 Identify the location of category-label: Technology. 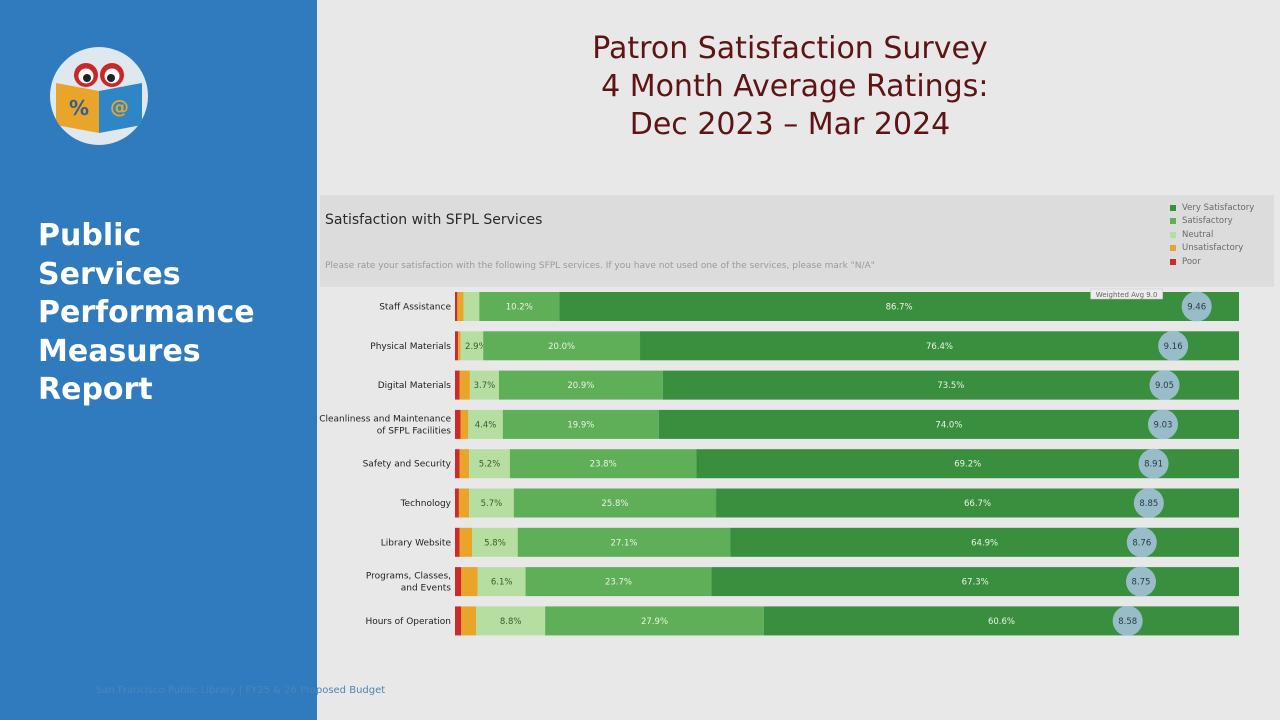
(426, 504).